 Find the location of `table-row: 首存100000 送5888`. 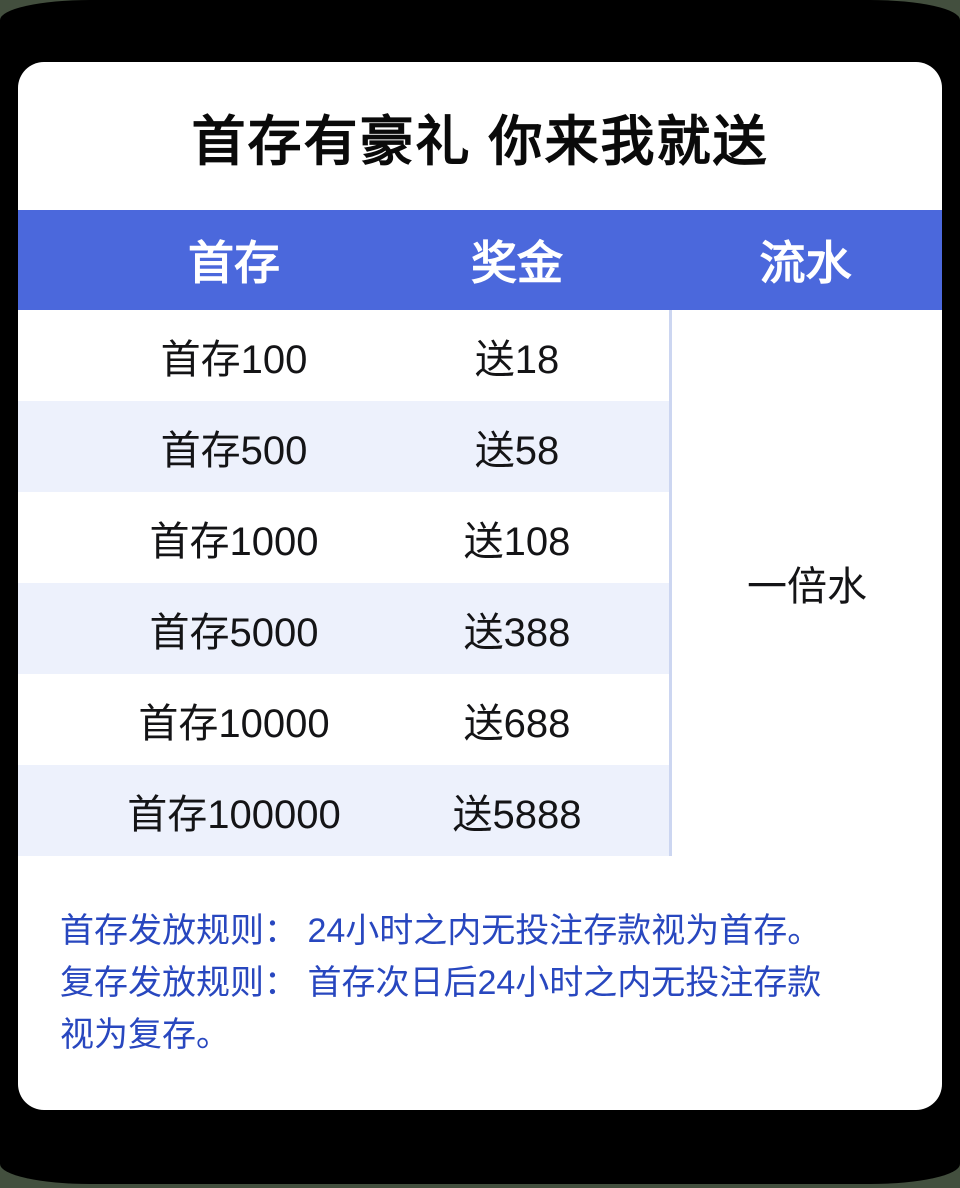

table-row: 首存100000 送5888 is located at coordinates (343, 810).